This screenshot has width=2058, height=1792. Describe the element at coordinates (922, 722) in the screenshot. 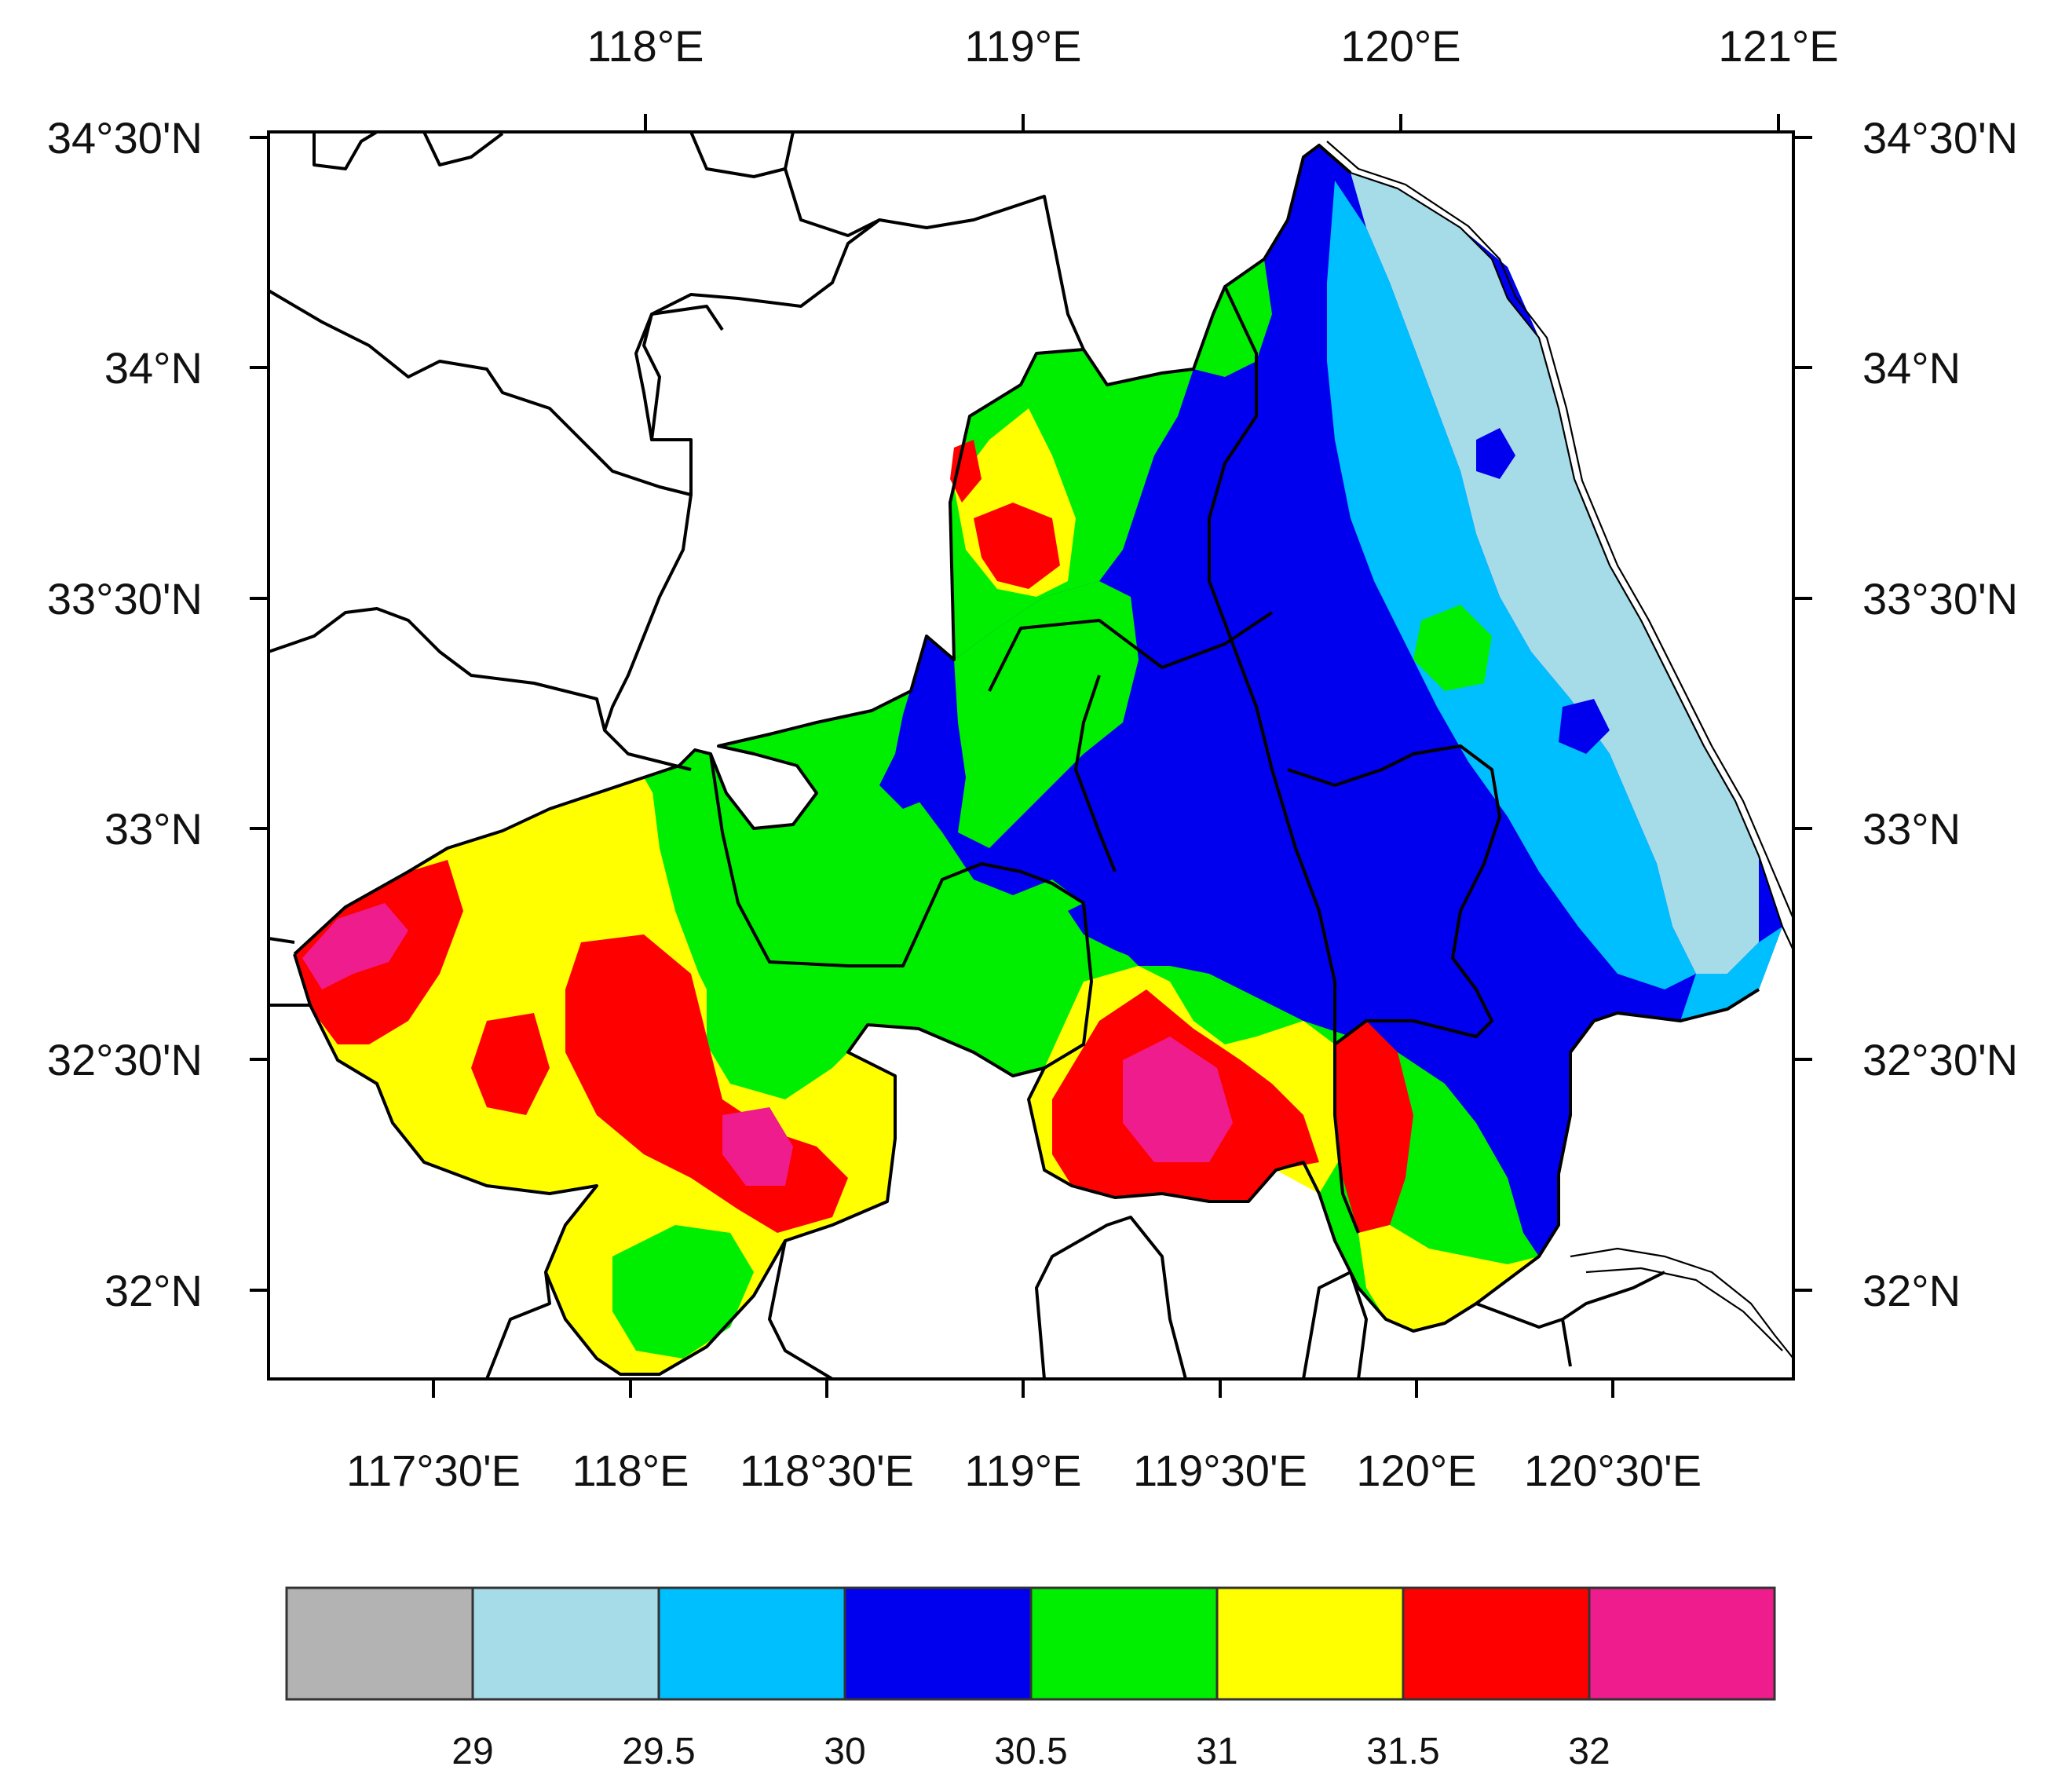

I see `lake-hongze` at that location.